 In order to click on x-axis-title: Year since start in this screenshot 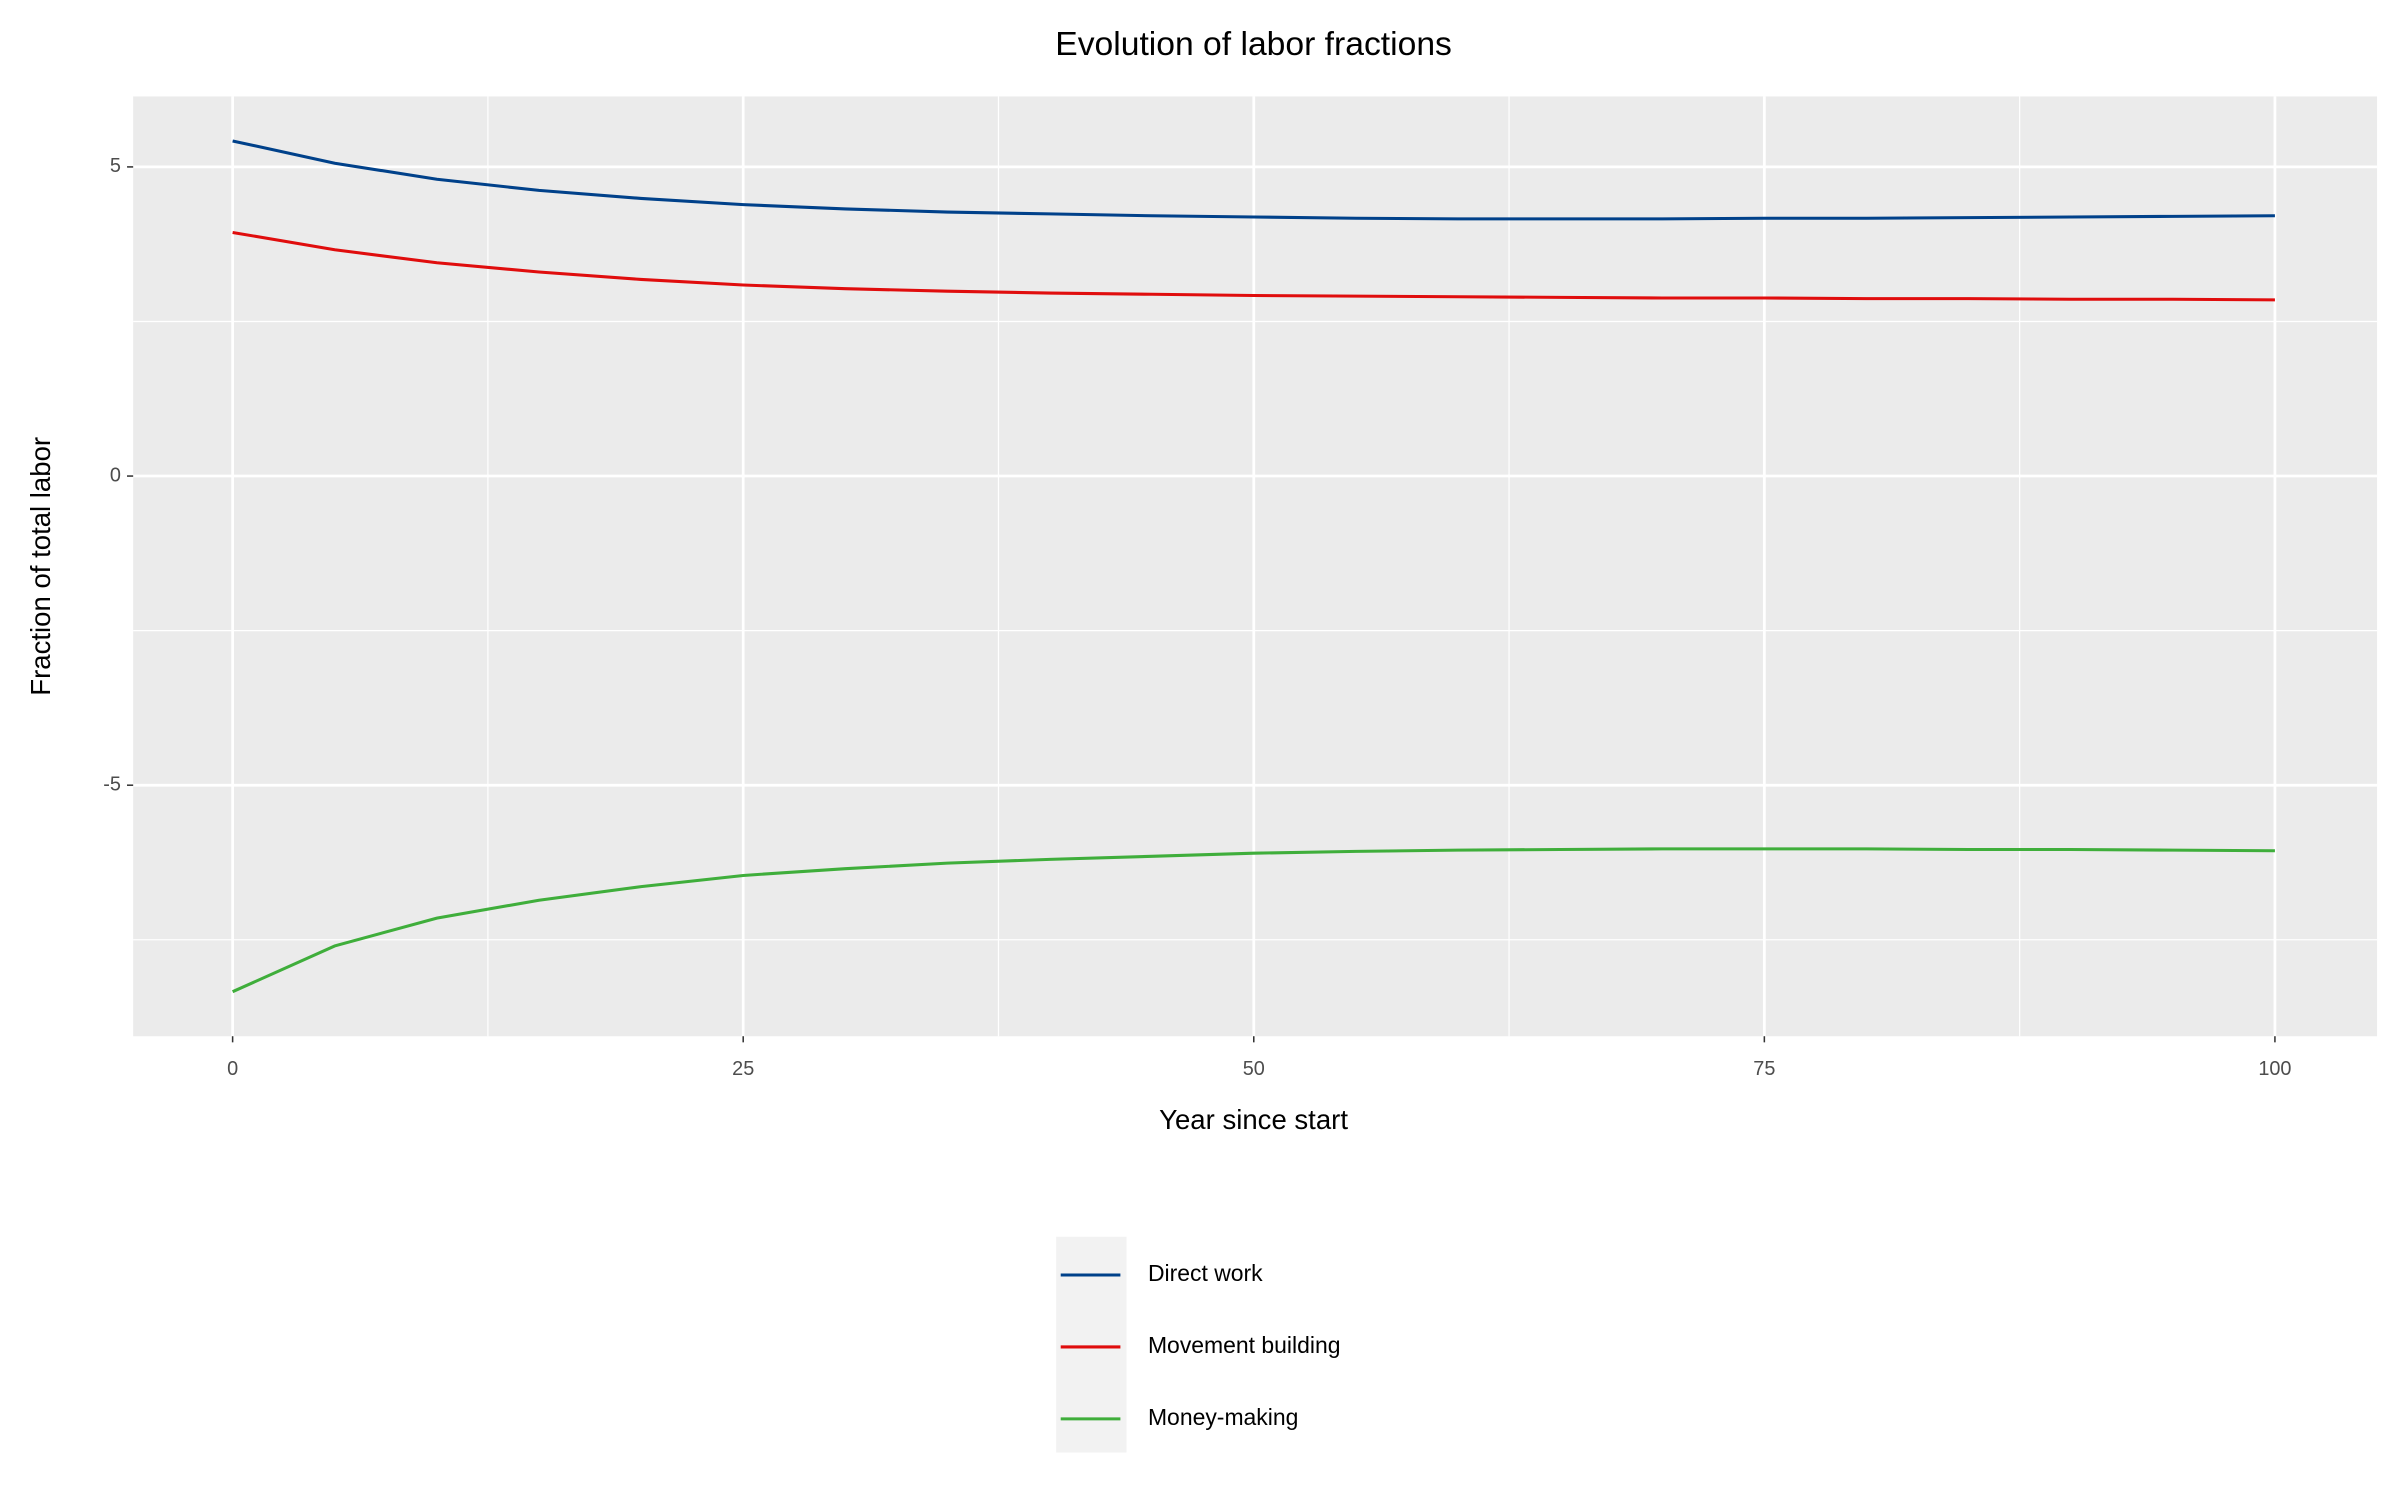, I will do `click(1253, 1119)`.